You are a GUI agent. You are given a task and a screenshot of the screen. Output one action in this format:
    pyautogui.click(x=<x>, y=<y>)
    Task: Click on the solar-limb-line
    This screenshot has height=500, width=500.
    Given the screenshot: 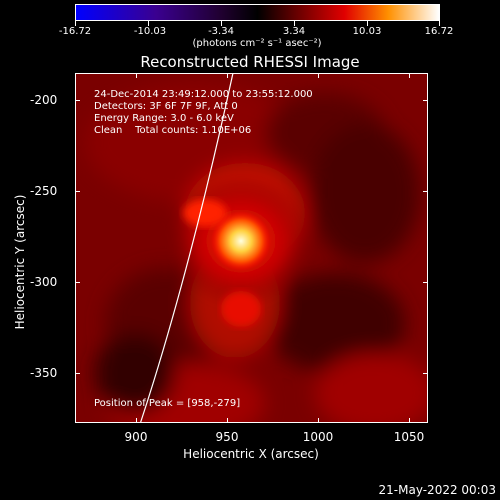 What is the action you would take?
    pyautogui.click(x=186, y=248)
    